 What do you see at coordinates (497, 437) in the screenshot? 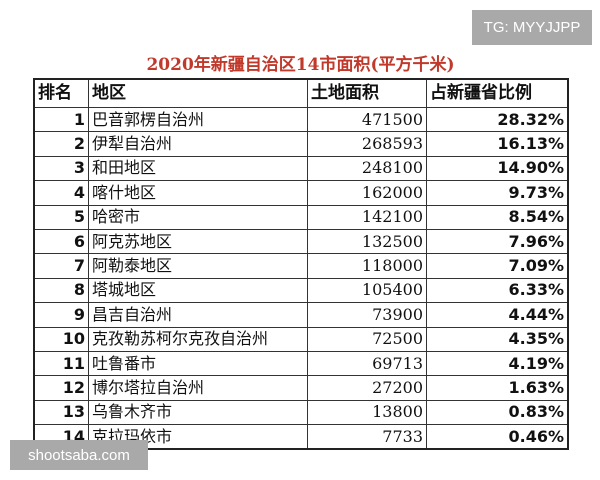
I see `share-cell: 0.46%` at bounding box center [497, 437].